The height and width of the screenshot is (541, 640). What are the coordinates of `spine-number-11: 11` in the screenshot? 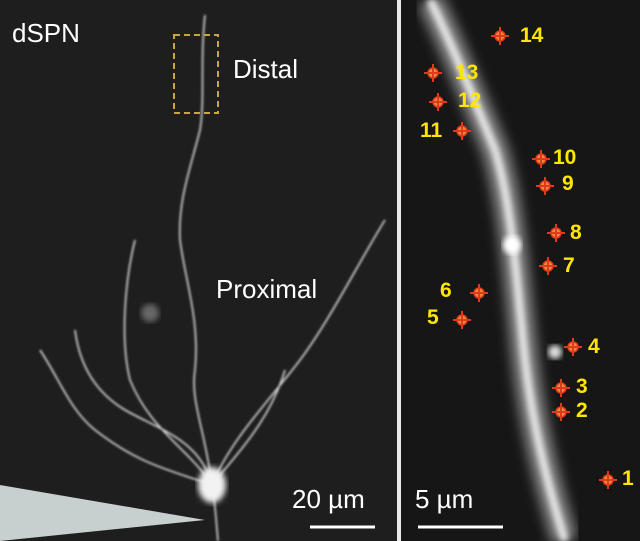 It's located at (431, 130).